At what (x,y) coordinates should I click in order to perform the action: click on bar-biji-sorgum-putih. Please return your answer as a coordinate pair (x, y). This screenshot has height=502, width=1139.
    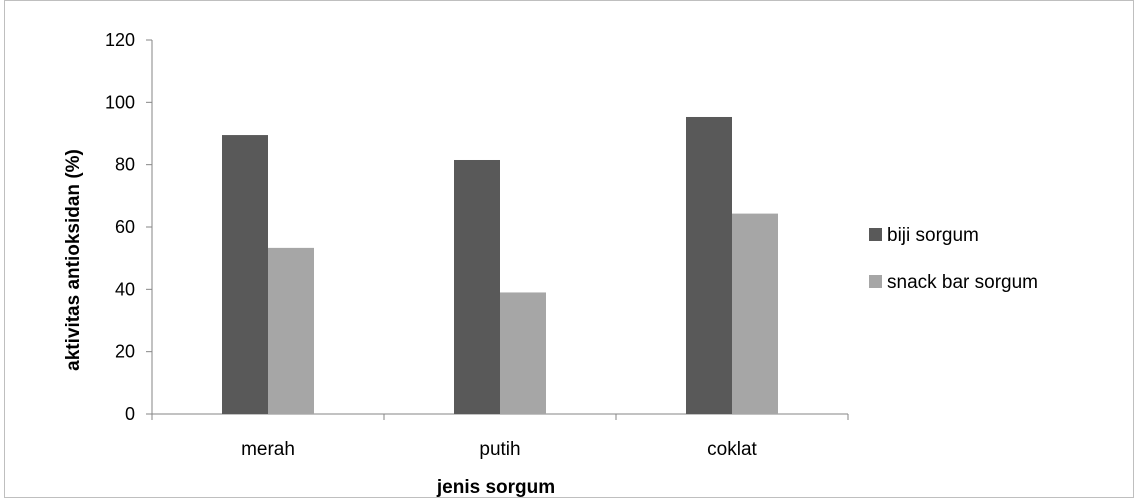
    Looking at the image, I should click on (477, 286).